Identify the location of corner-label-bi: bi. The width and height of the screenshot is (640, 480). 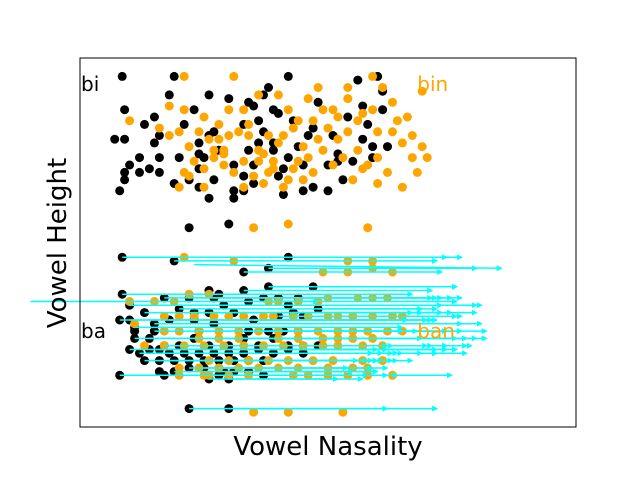
(90, 84).